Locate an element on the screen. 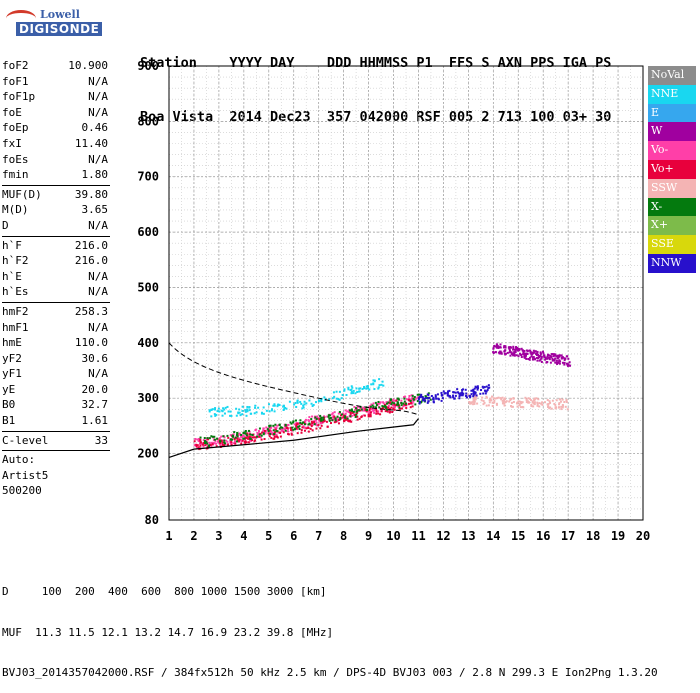 Image resolution: width=700 pixels, height=693 pixels. param-row: hmF2 258.3 is located at coordinates (56, 312).